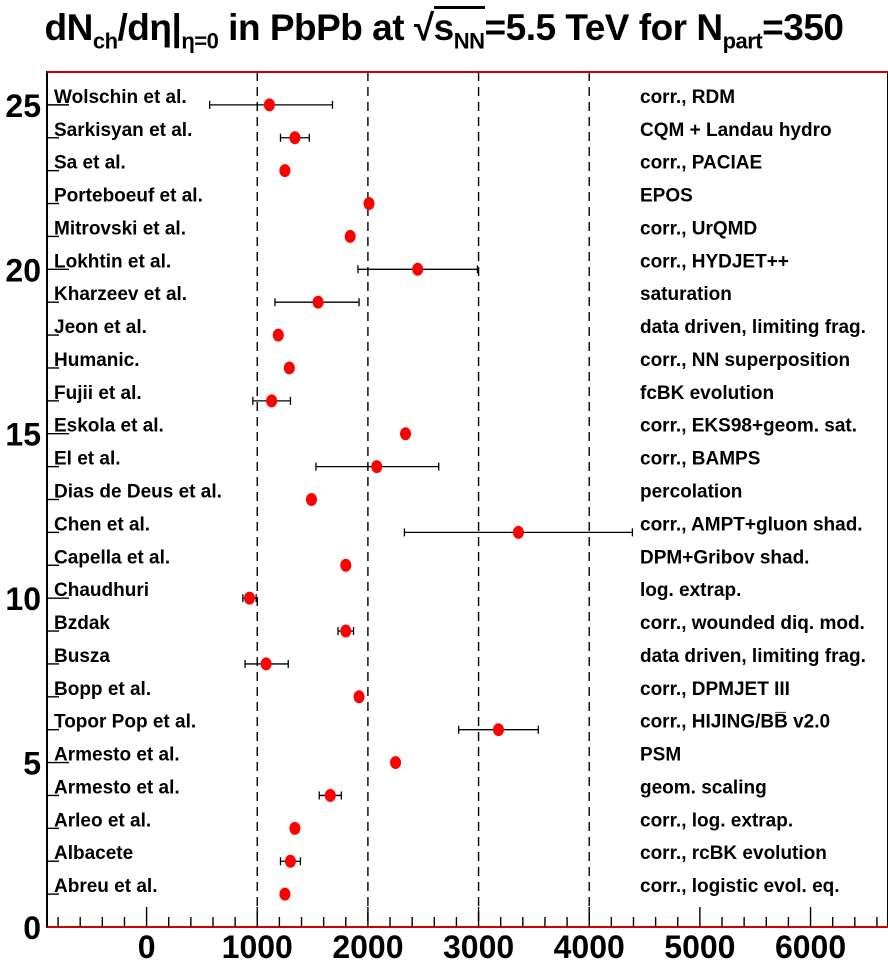  Describe the element at coordinates (97, 360) in the screenshot. I see `author-label: Humanic.` at that location.